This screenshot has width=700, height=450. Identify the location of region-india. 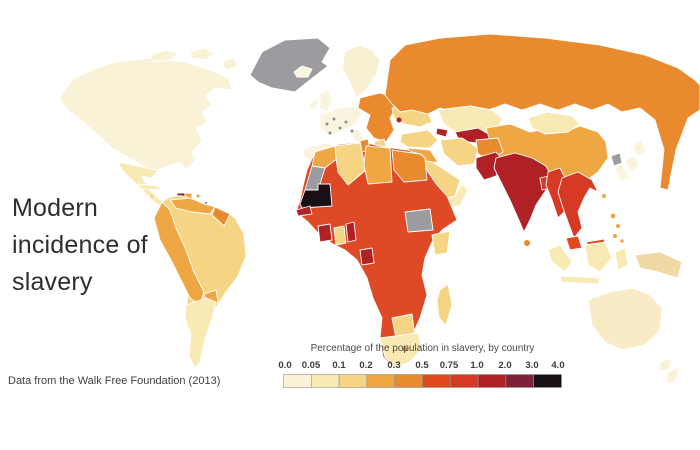
(523, 192).